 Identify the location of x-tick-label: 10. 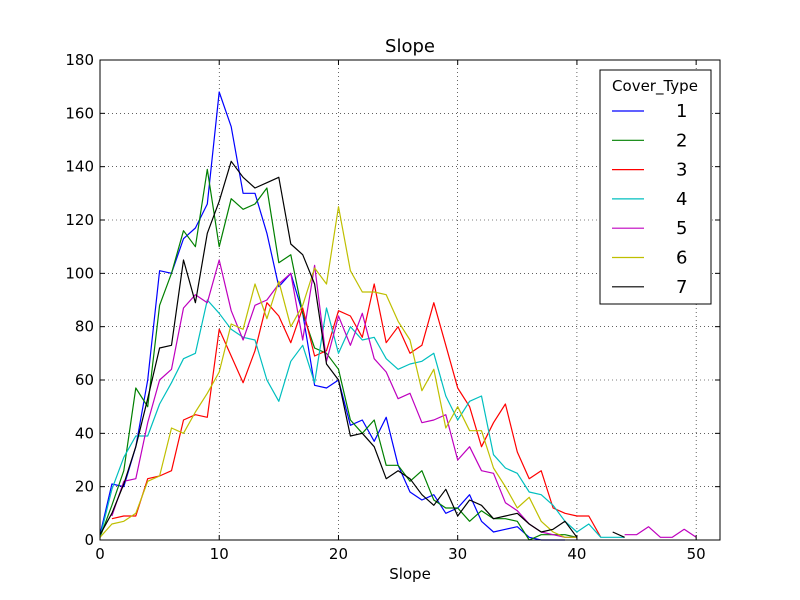
(219, 554).